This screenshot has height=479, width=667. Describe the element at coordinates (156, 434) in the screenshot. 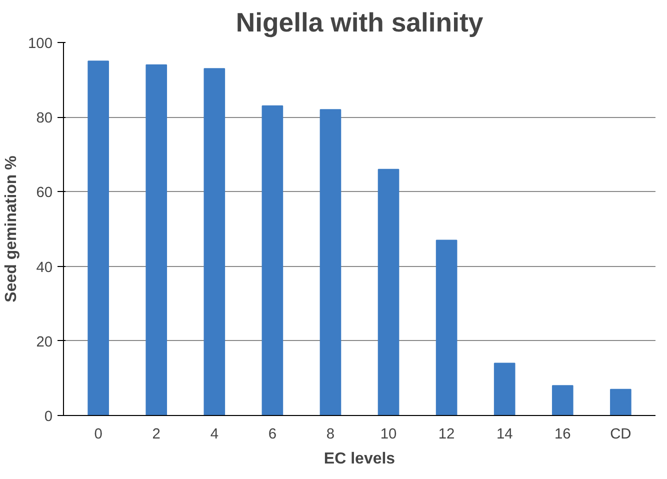

I see `x-tick-label: 2` at that location.